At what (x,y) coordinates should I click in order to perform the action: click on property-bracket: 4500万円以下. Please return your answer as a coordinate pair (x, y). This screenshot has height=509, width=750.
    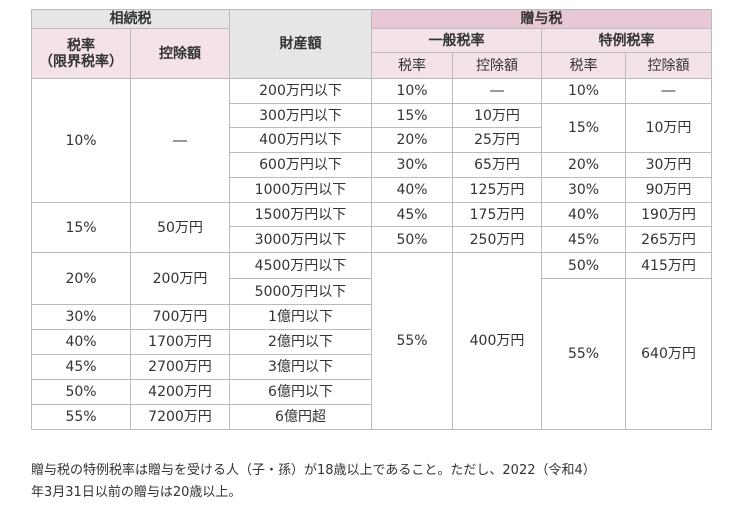
    Looking at the image, I should click on (300, 265).